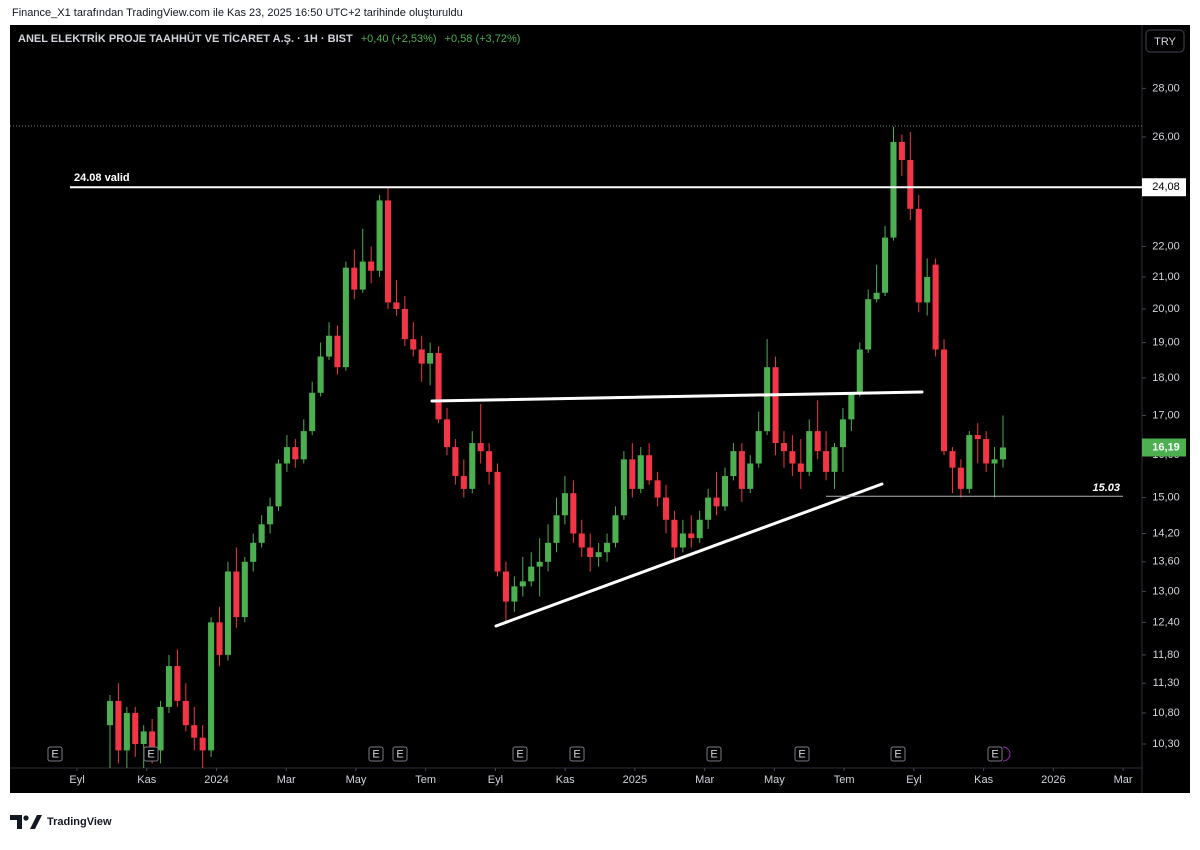 This screenshot has height=850, width=1200. I want to click on y-tick-label: 14,20, so click(1166, 533).